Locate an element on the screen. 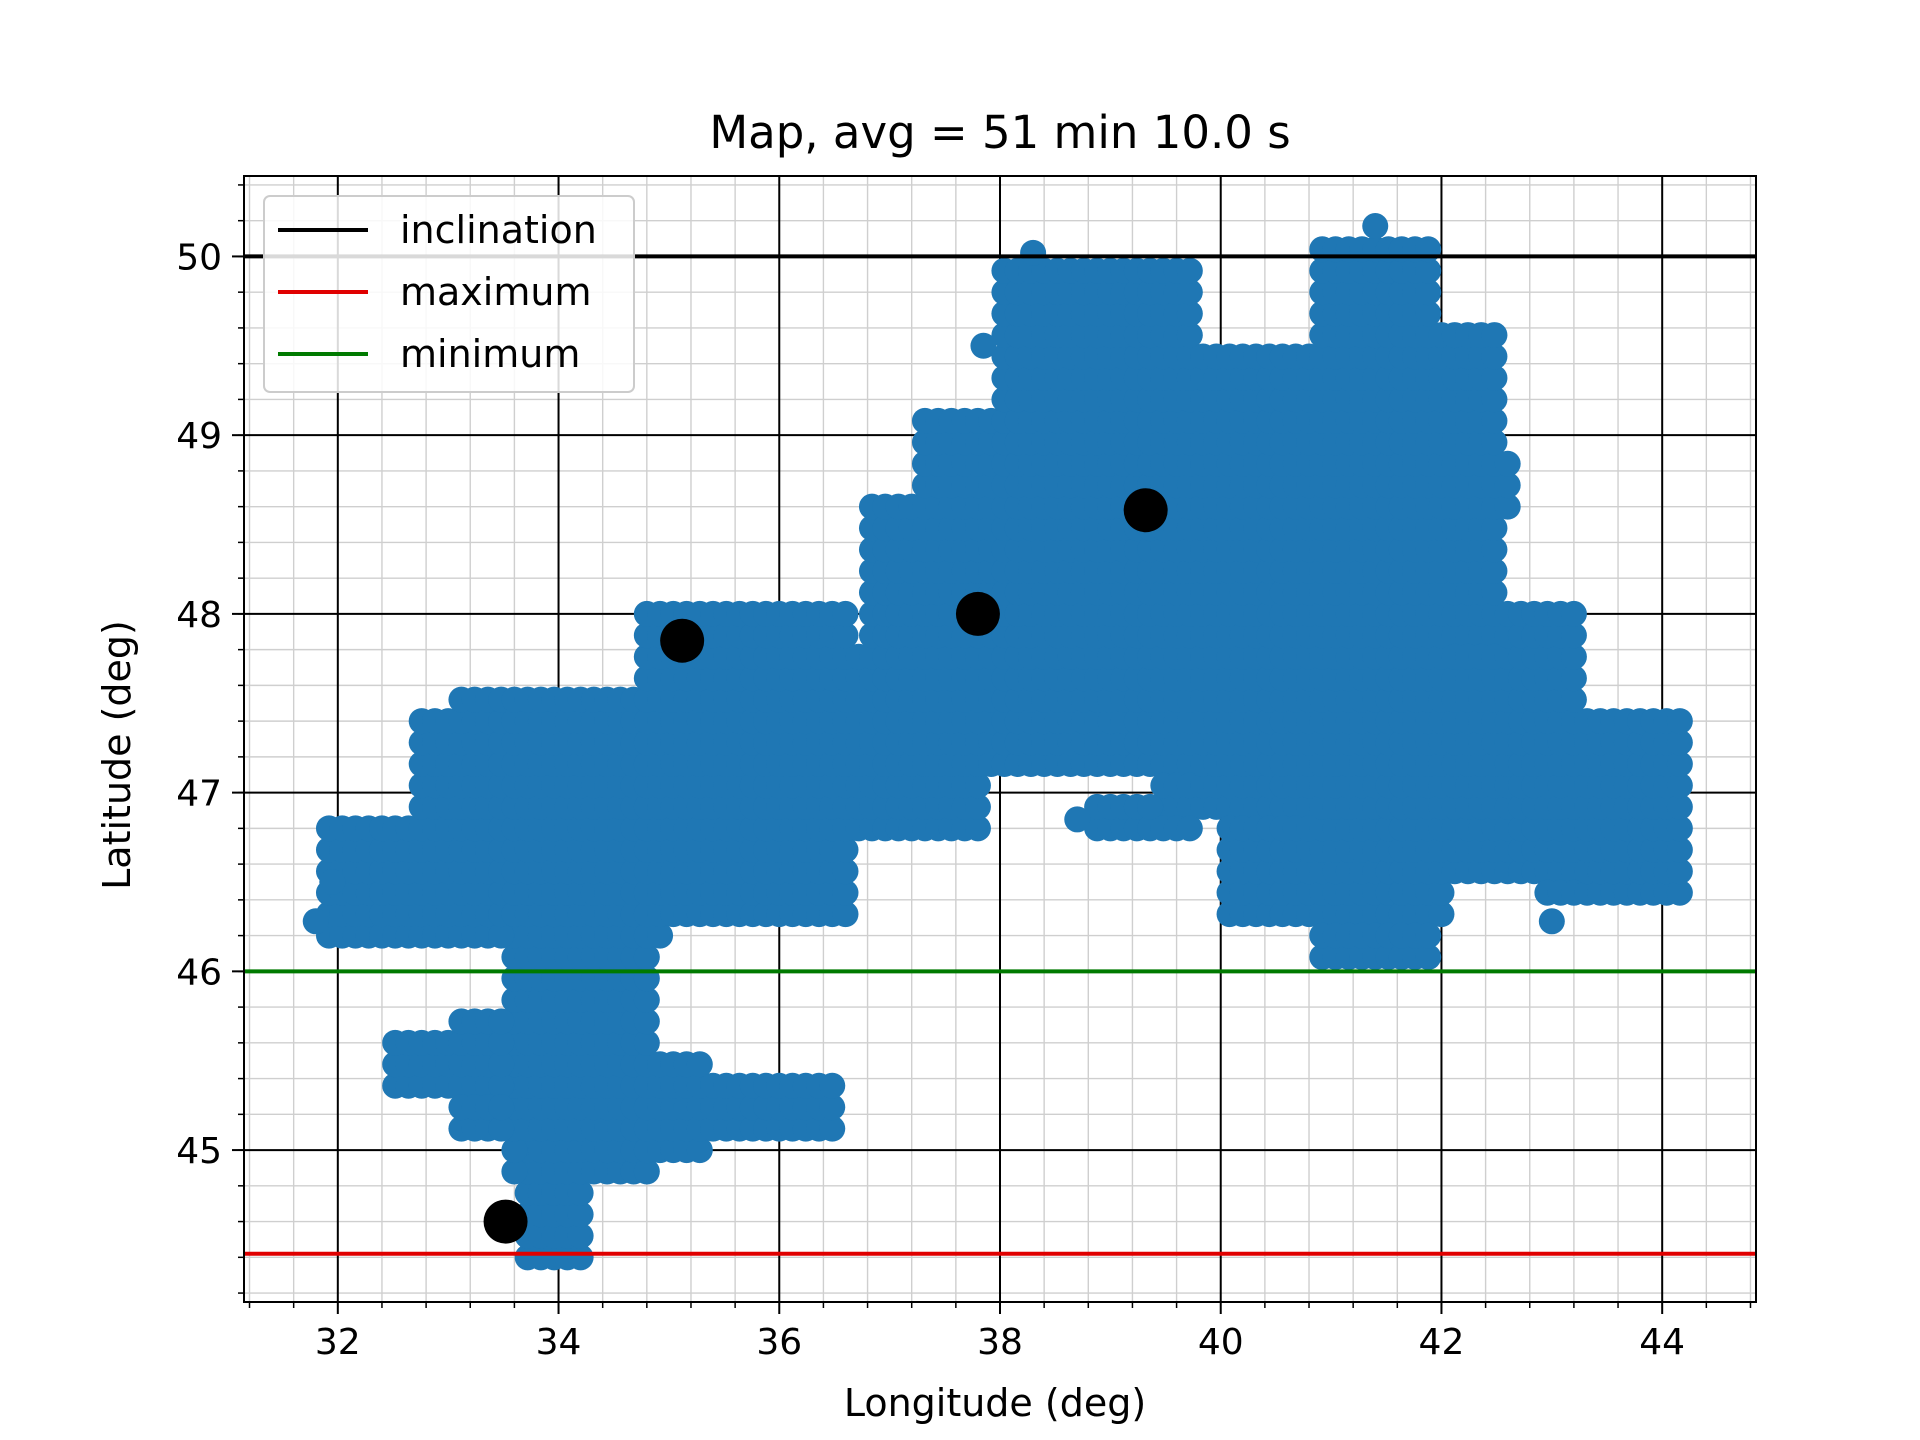 This screenshot has height=1440, width=1920. x-axis-ticks: 32 34 36 38 40 42 44 is located at coordinates (1000, 1332).